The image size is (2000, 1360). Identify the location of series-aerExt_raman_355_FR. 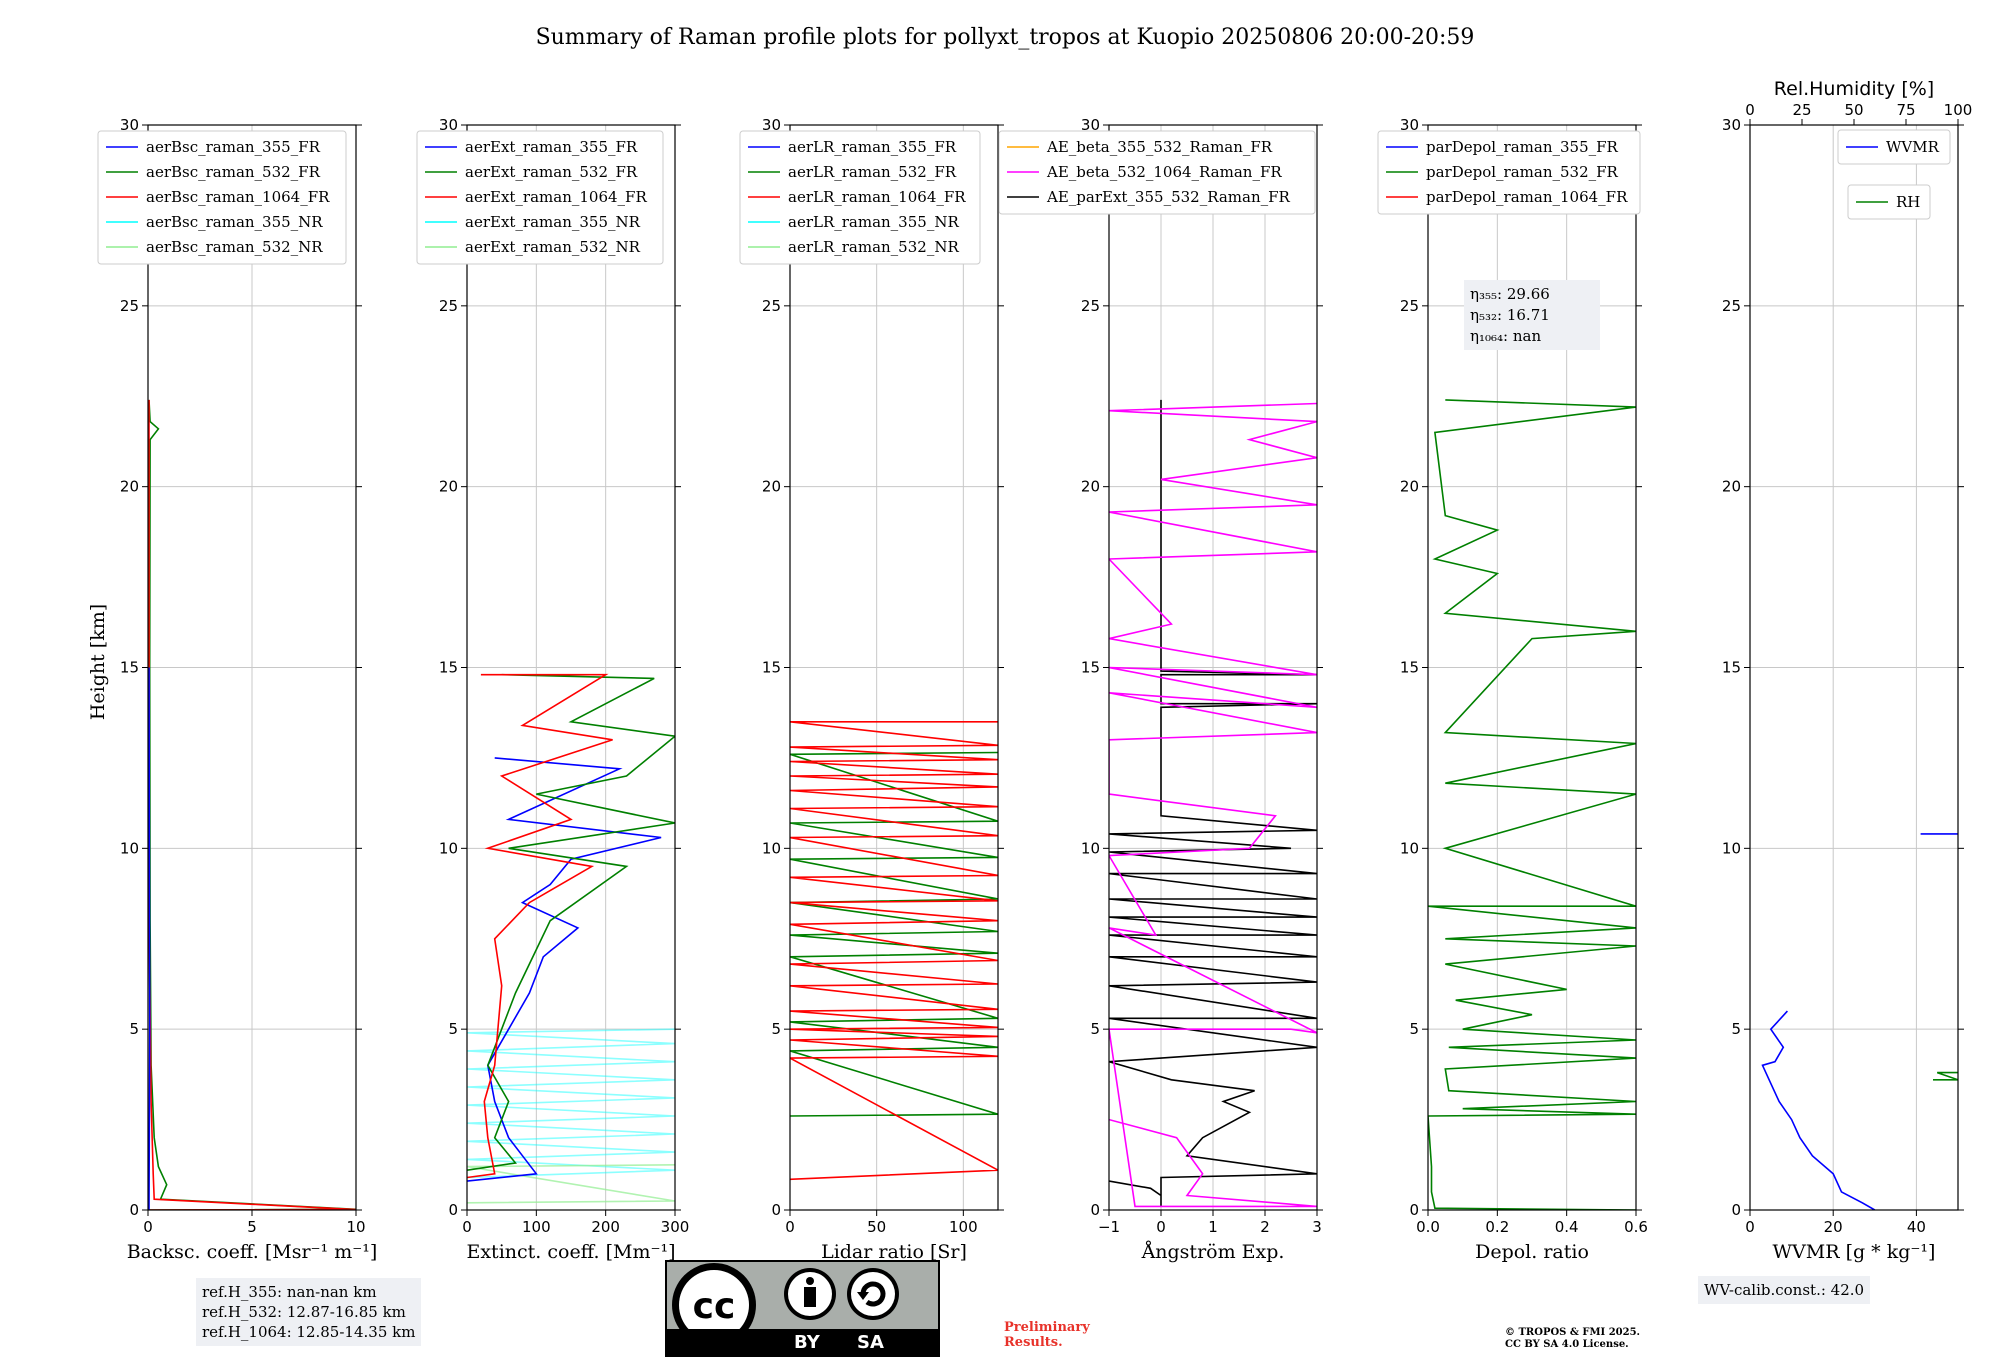
(564, 969).